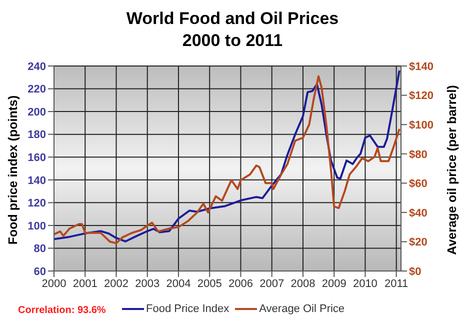 This screenshot has height=333, width=465. Describe the element at coordinates (37, 90) in the screenshot. I see `y-tick-label: 220` at that location.